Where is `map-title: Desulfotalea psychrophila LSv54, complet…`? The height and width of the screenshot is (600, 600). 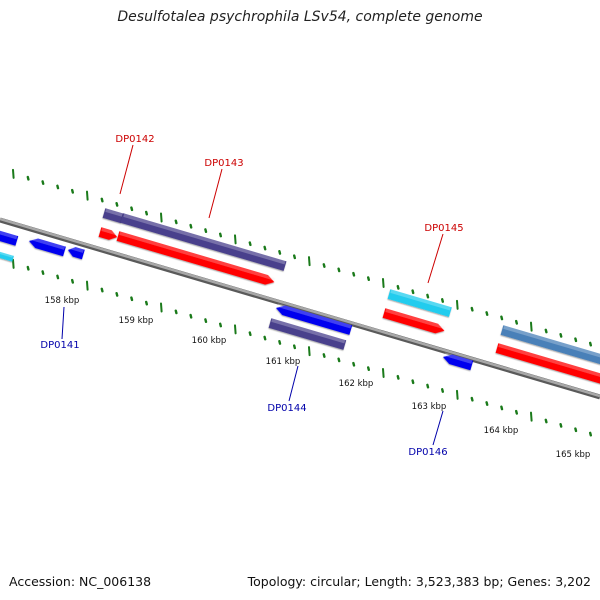 map-title: Desulfotalea psychrophila LSv54, complet… is located at coordinates (300, 17).